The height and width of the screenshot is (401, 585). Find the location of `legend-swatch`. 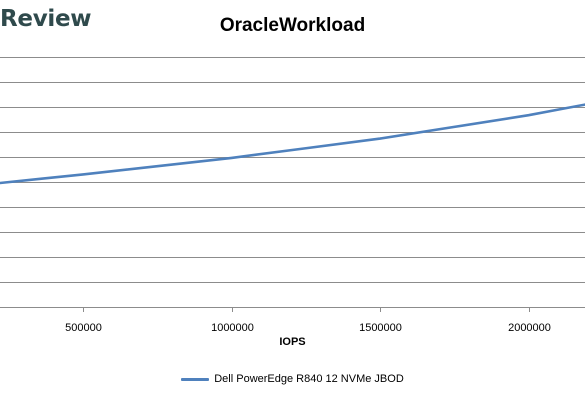

legend-swatch is located at coordinates (195, 379).